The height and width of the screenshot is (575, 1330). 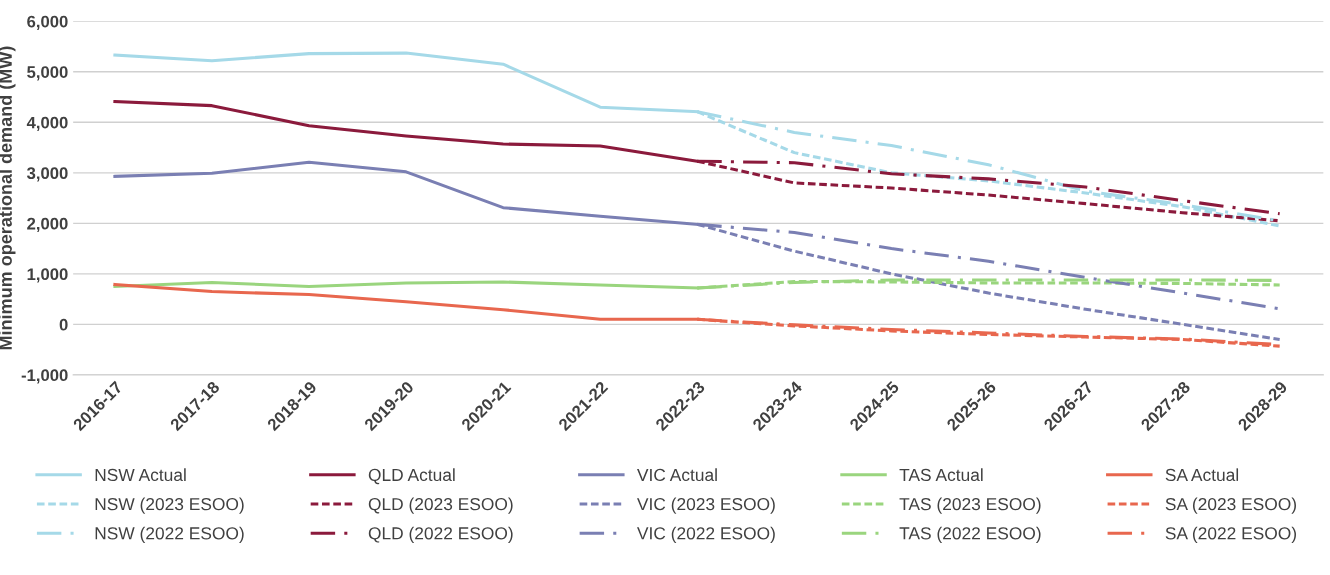 What do you see at coordinates (47, 174) in the screenshot?
I see `y-tick-label: 3,000` at bounding box center [47, 174].